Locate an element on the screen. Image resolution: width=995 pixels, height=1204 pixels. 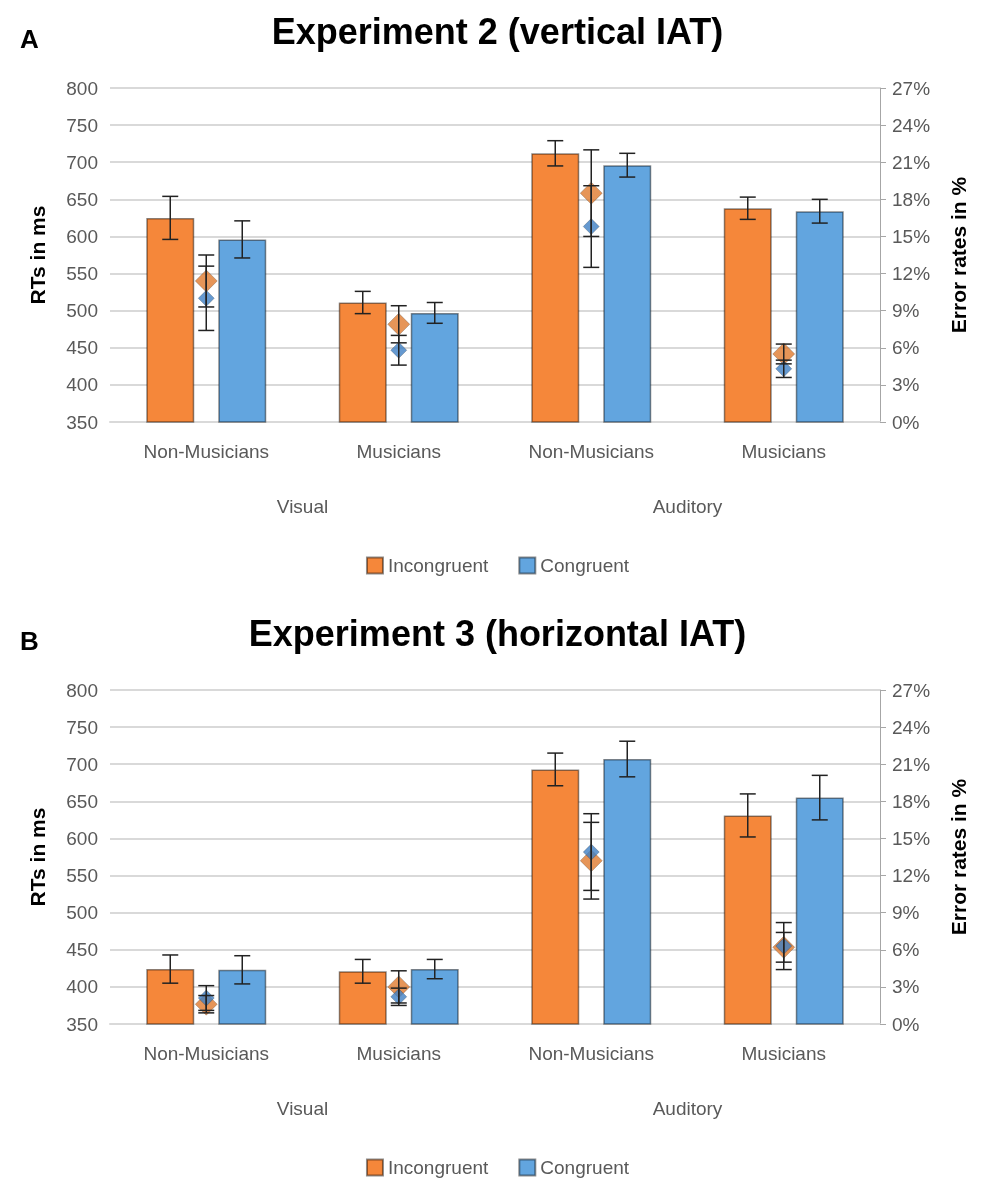
chart-title: Experiment 3 (horizontal IAT) is located at coordinates (497, 633).